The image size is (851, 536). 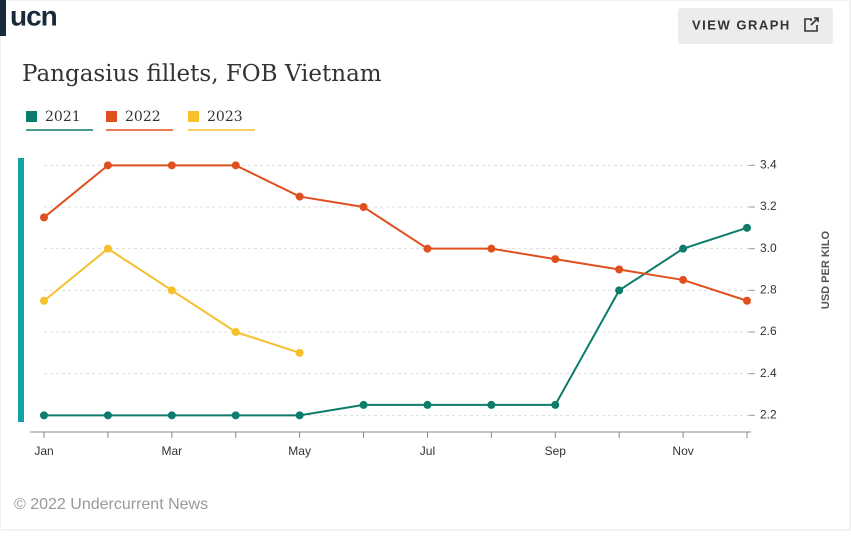 What do you see at coordinates (43, 451) in the screenshot?
I see `x-tick-label: Jan` at bounding box center [43, 451].